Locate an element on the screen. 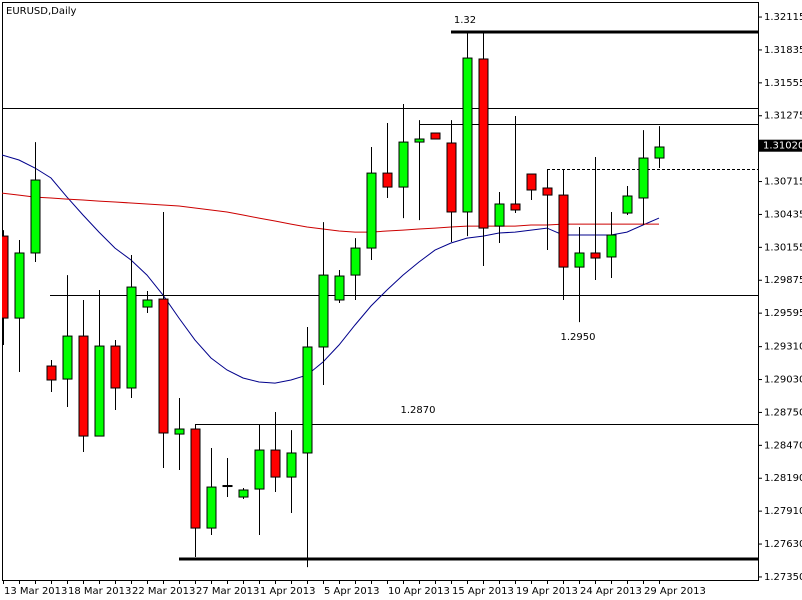  ma-line is located at coordinates (330, 212).